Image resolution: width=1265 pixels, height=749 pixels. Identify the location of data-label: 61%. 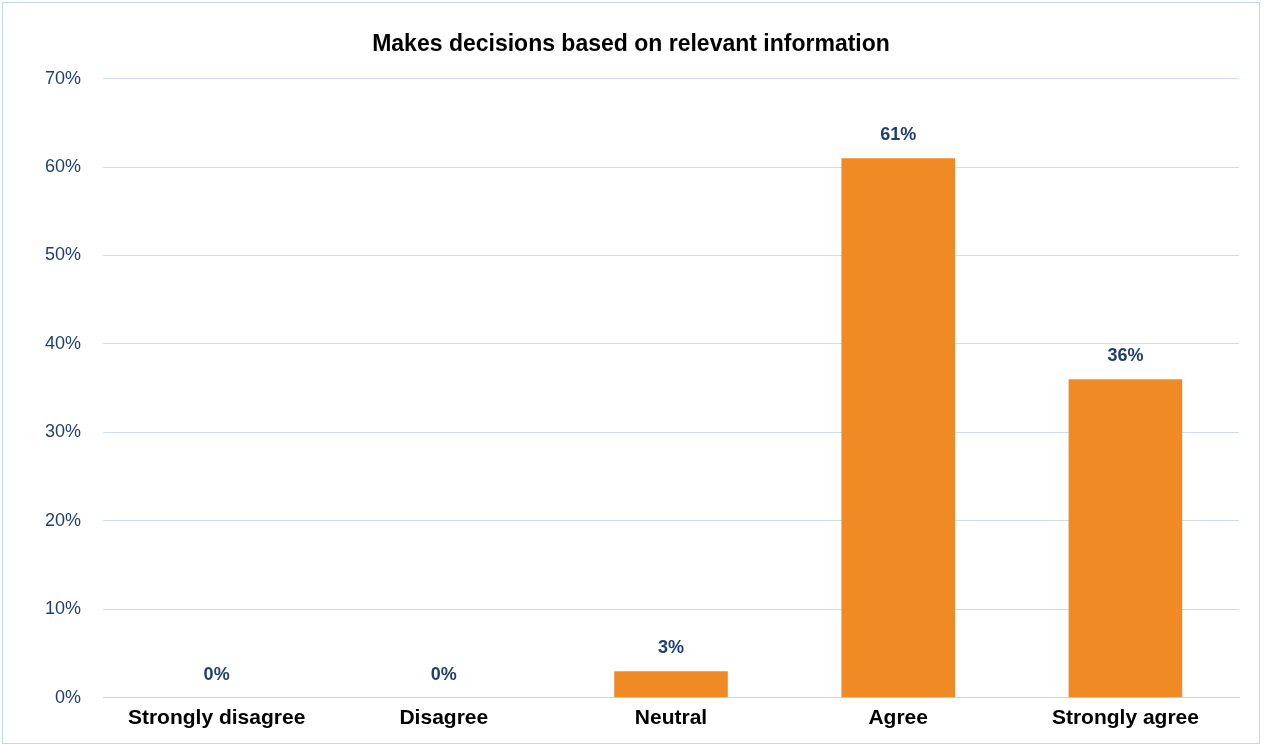
(898, 134).